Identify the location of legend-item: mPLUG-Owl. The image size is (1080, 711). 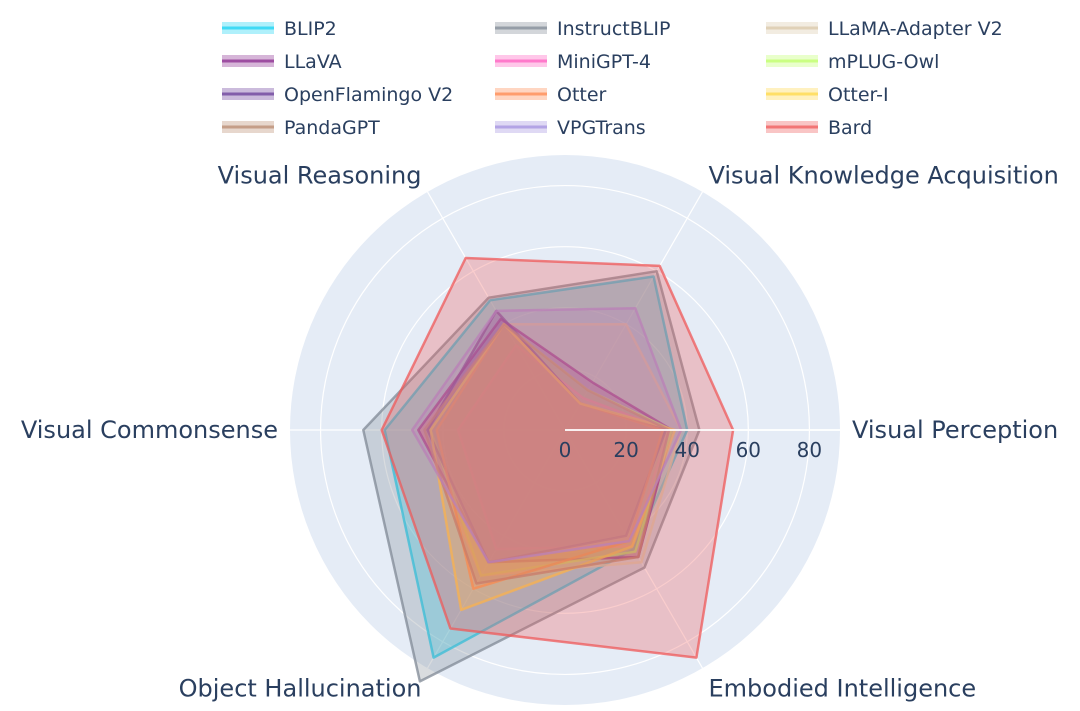
(852, 62).